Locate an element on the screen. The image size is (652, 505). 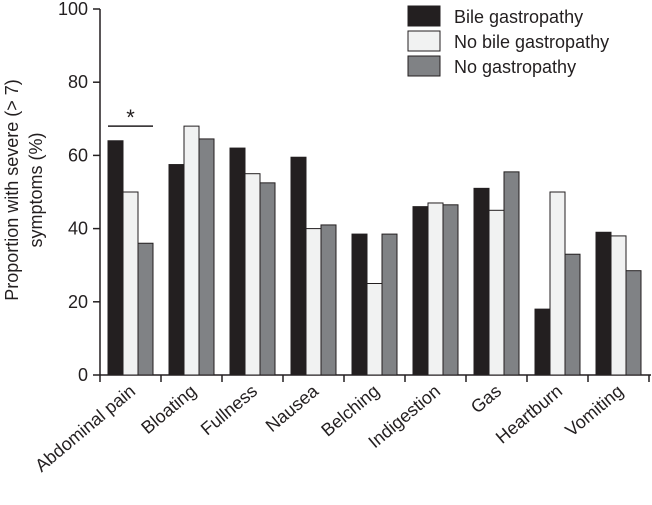
y-tick-label: 80 is located at coordinates (78, 82).